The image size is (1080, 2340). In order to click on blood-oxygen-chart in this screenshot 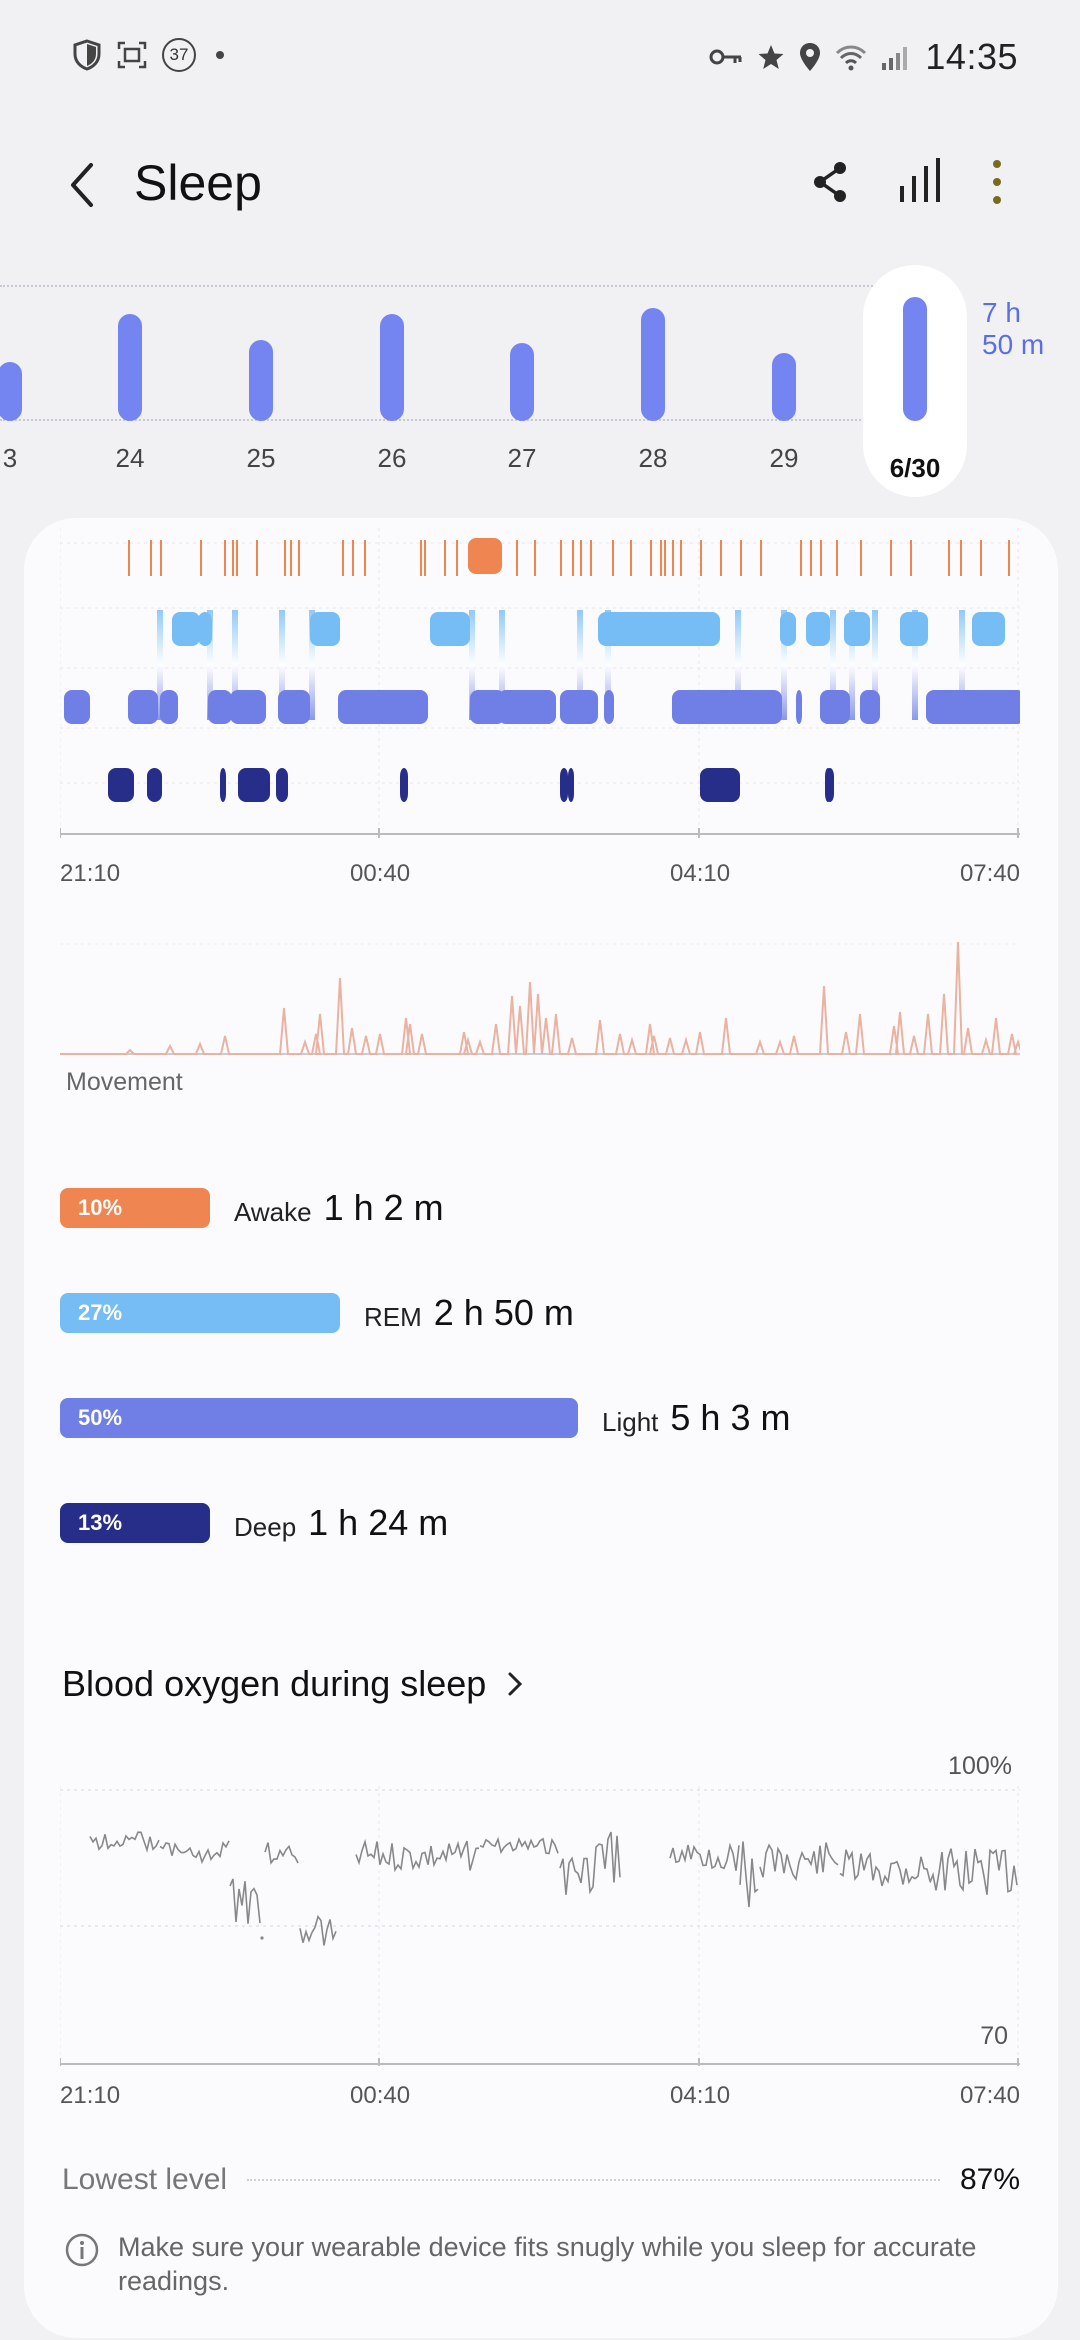, I will do `click(540, 1926)`.